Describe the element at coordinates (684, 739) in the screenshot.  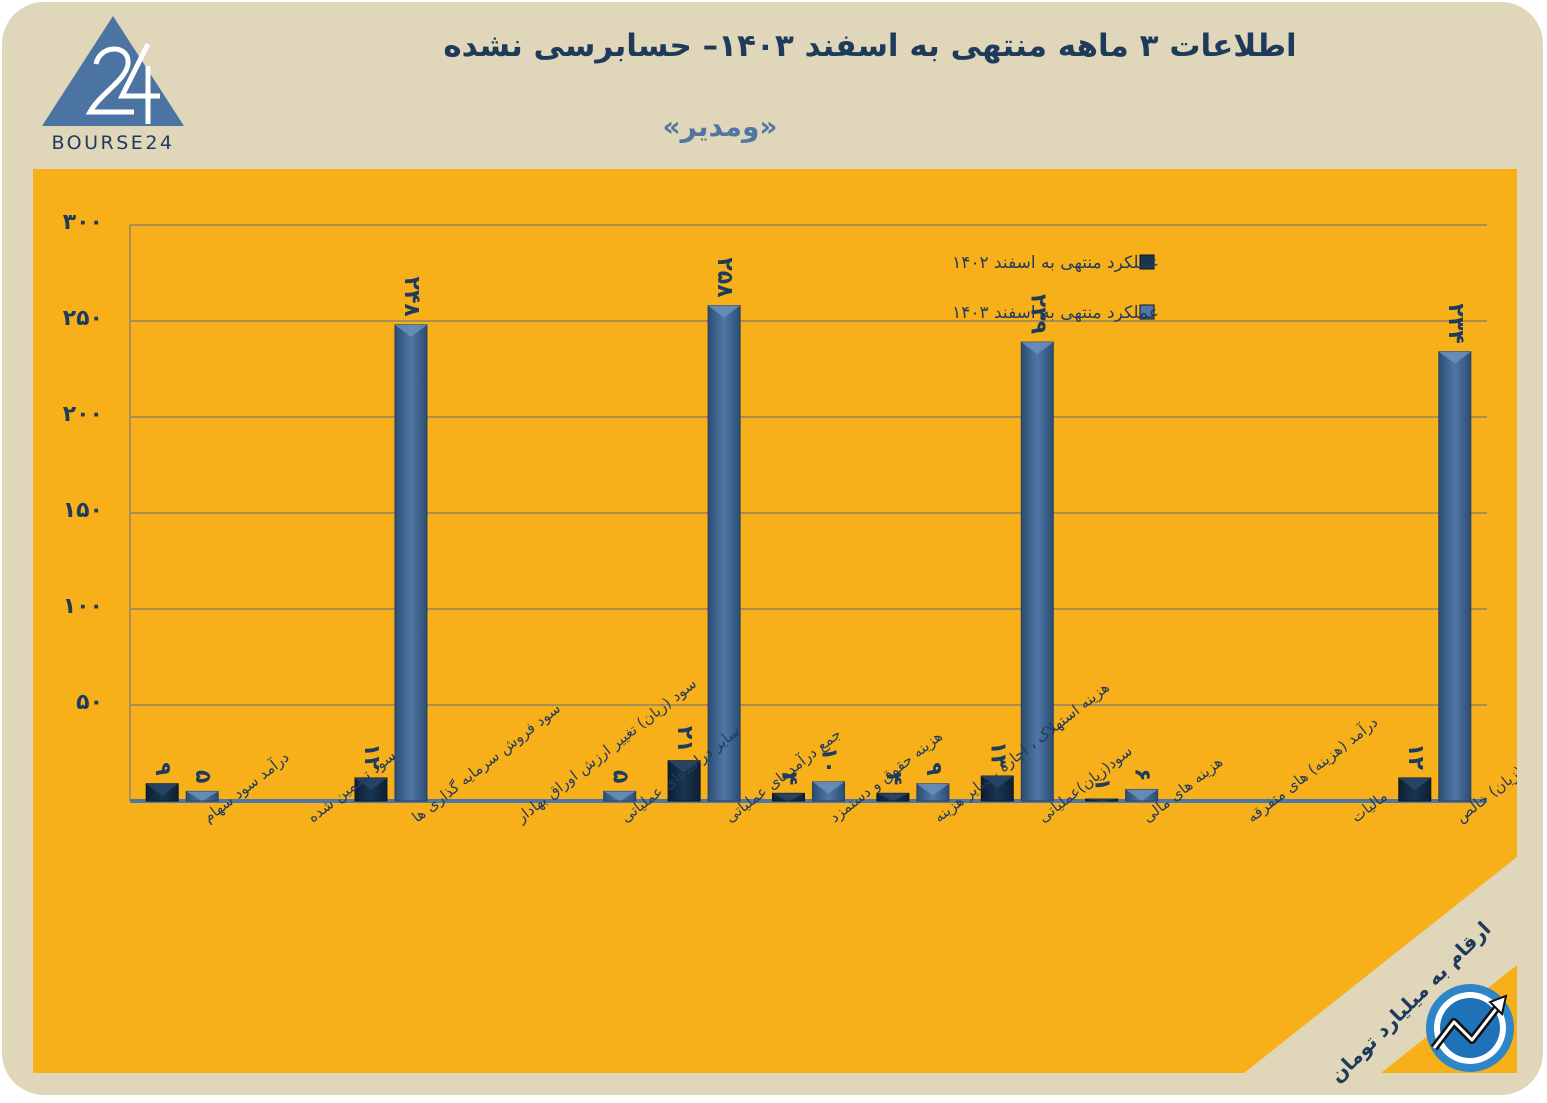
I see `value-label: ۲۱` at that location.